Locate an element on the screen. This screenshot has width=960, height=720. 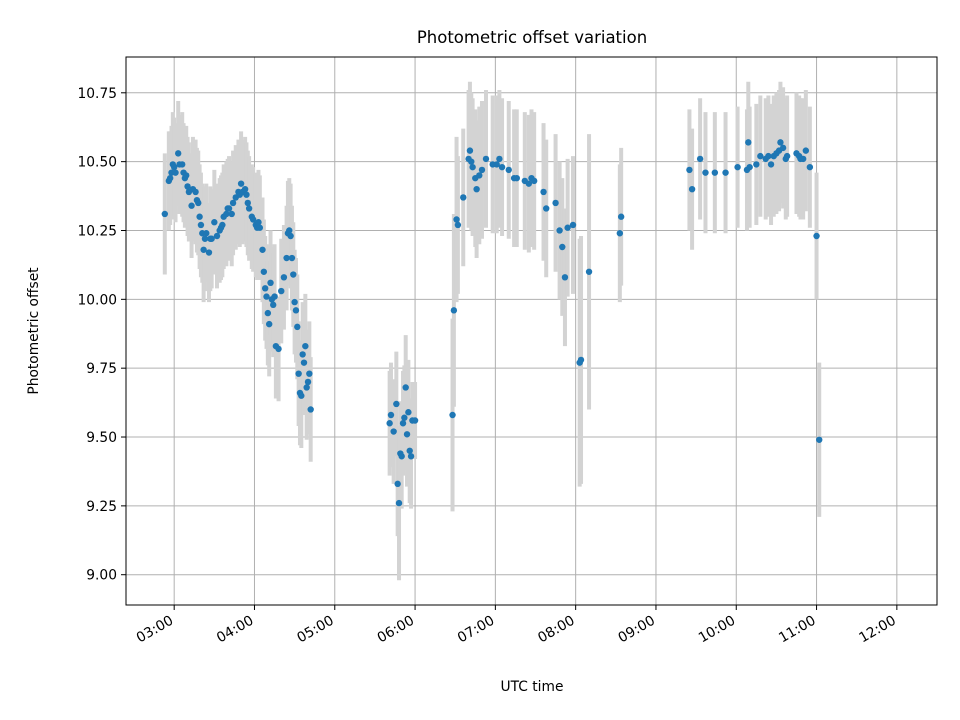
y-tick-label: 9.50 is located at coordinates (101, 438).